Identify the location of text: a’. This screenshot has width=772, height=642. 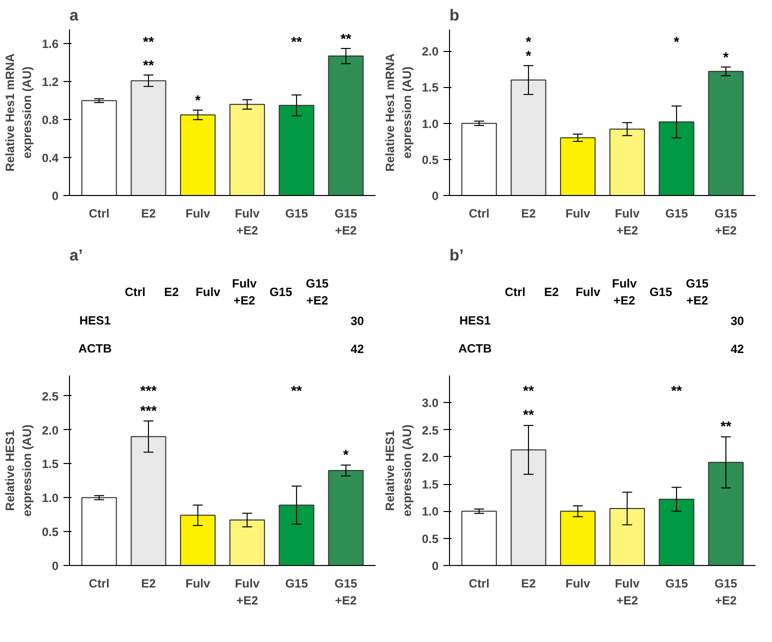
(76, 256).